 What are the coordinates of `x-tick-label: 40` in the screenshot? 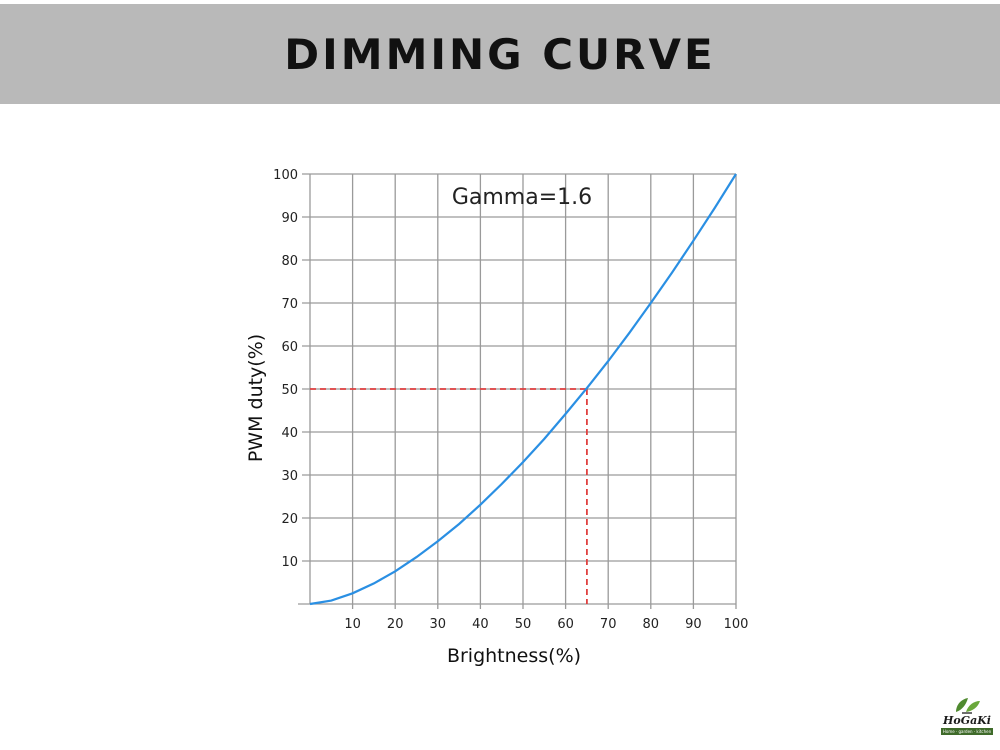 It's located at (480, 624).